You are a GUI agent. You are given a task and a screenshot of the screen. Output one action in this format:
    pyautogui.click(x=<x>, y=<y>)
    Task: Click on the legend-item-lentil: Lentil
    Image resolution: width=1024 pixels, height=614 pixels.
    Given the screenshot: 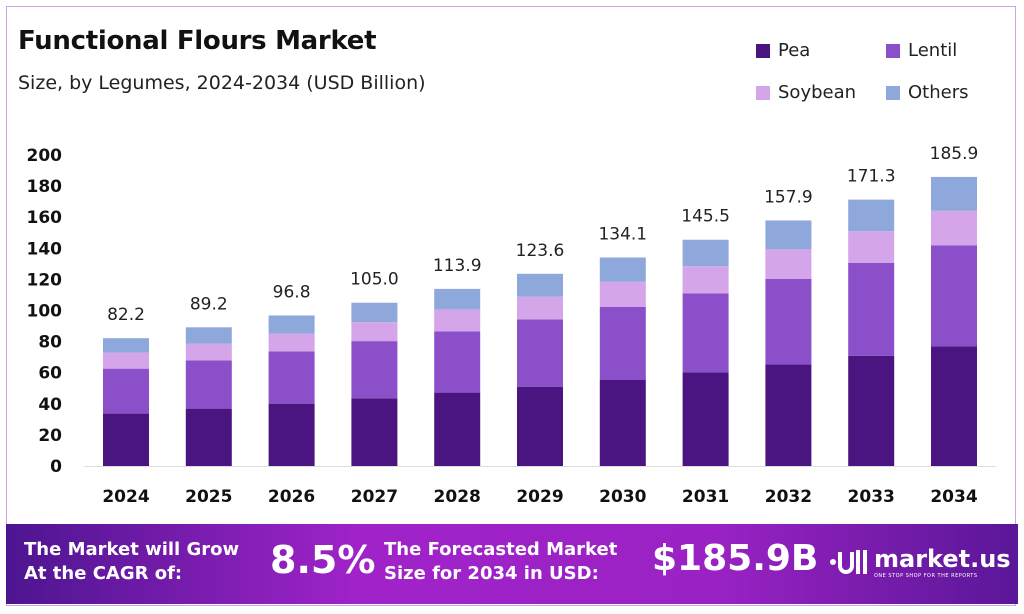 What is the action you would take?
    pyautogui.click(x=921, y=50)
    